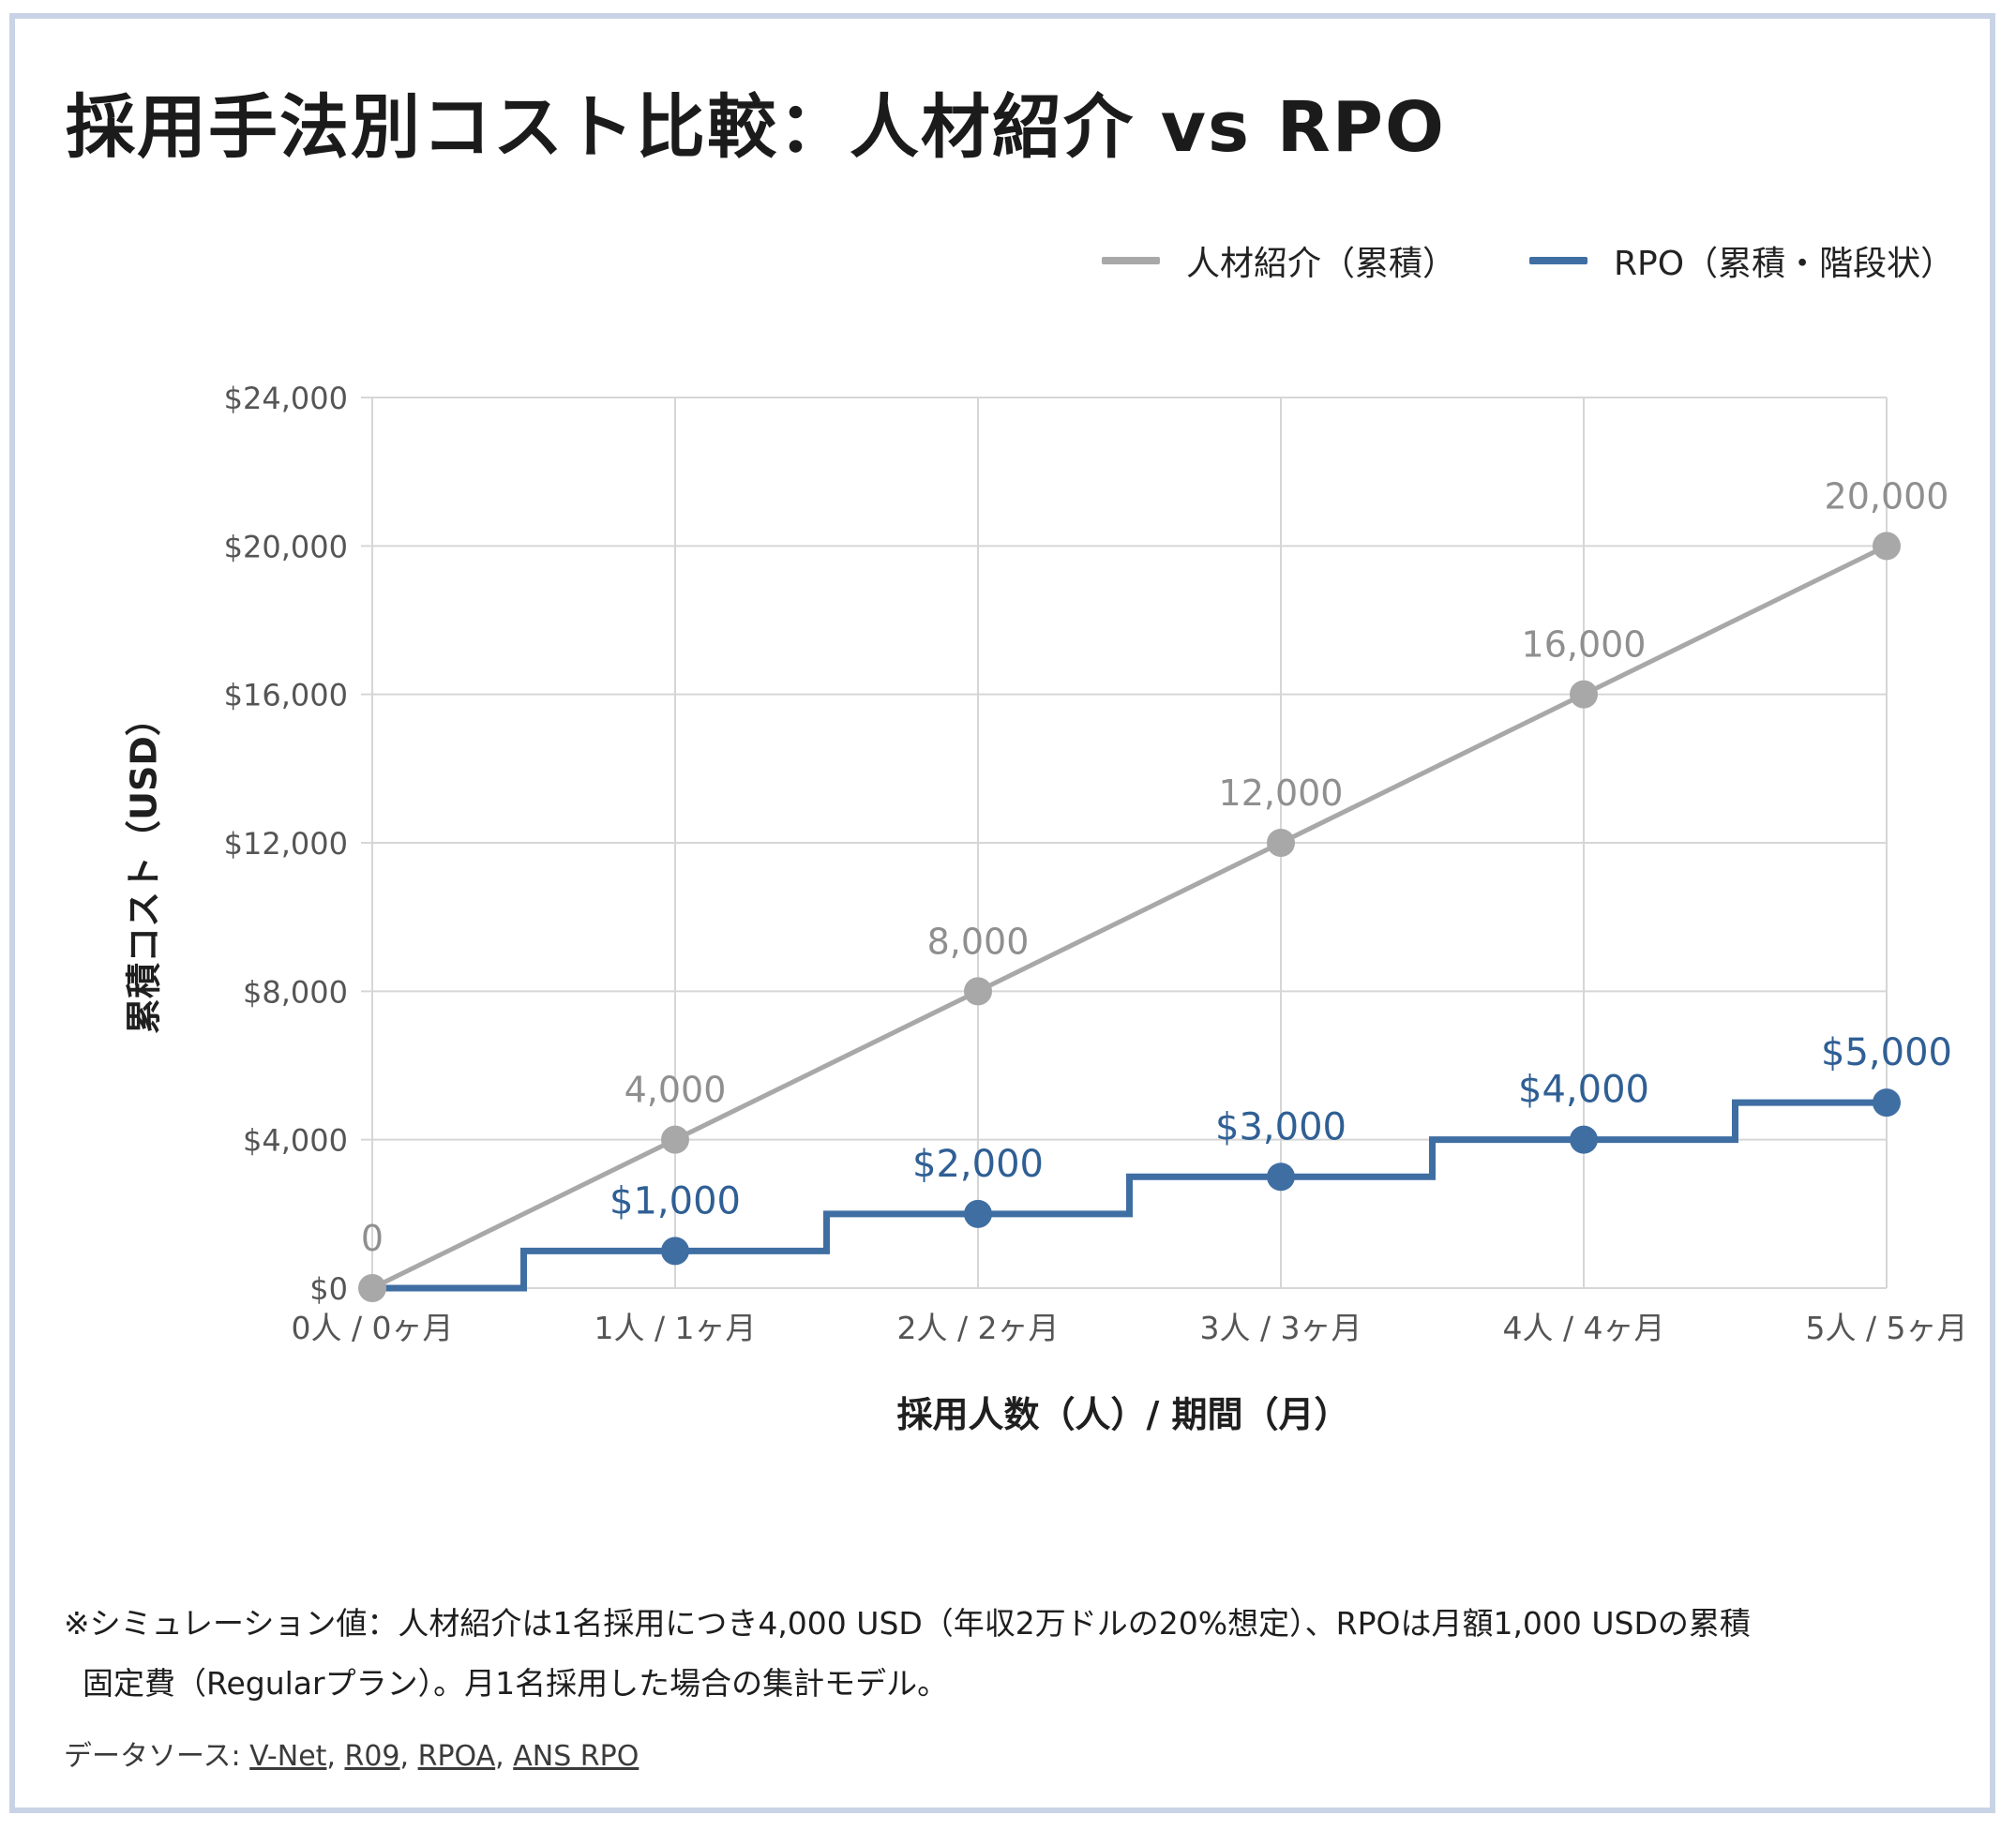  What do you see at coordinates (576, 1756) in the screenshot?
I see `source-link-ans-rpo: ANS RPO` at bounding box center [576, 1756].